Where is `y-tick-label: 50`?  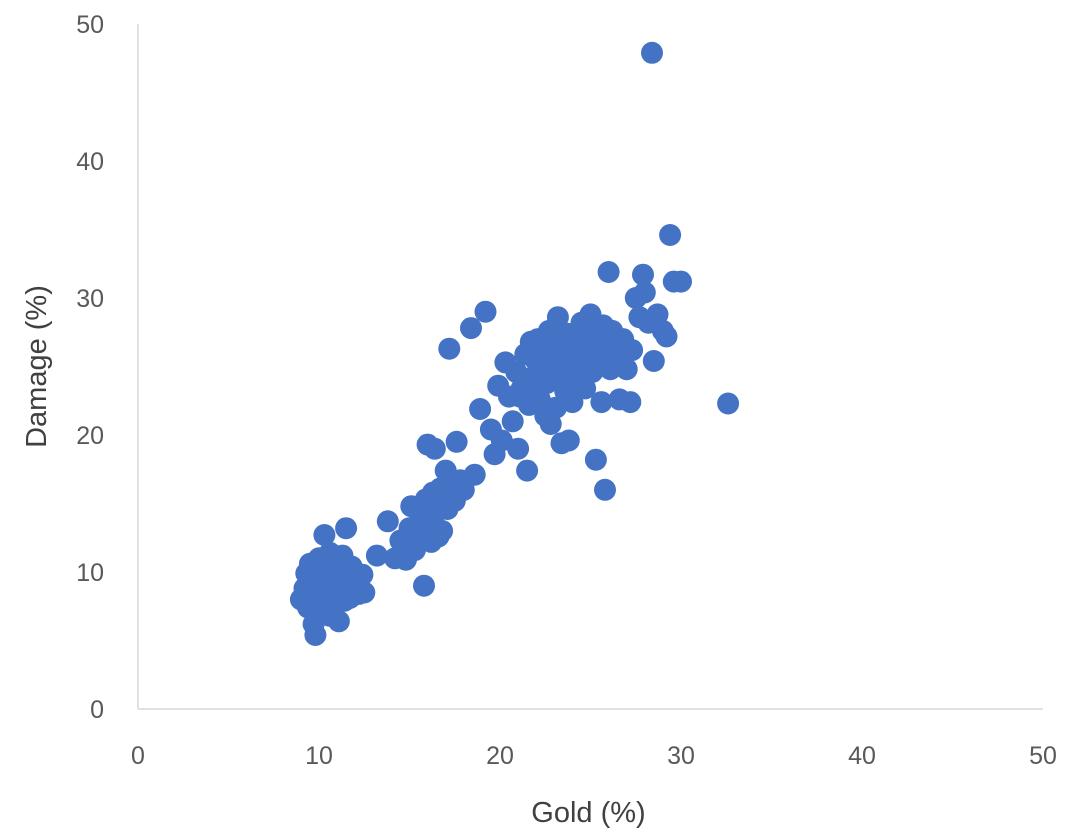 y-tick-label: 50 is located at coordinates (90, 25).